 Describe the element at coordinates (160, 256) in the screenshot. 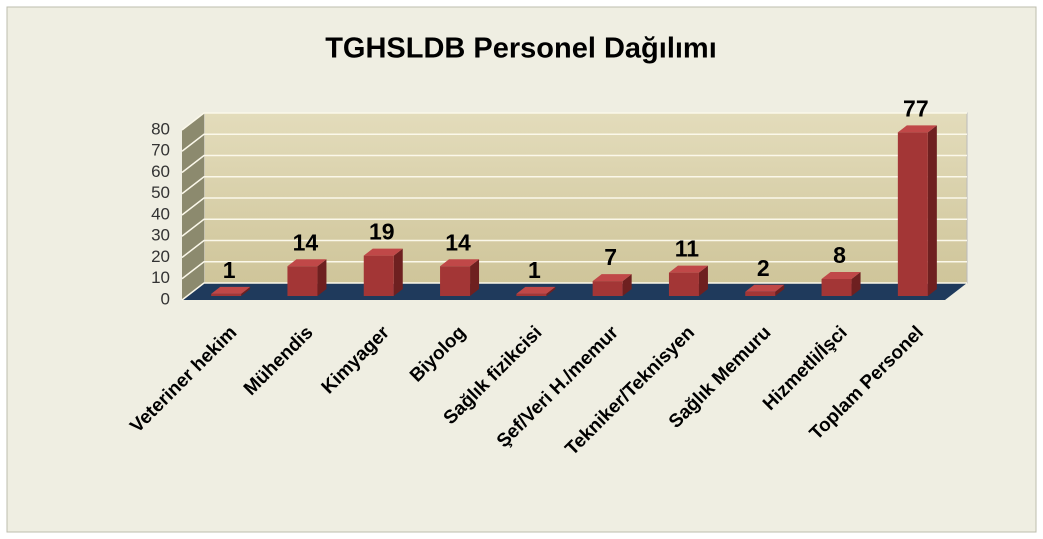

I see `y-tick-label: 20` at that location.